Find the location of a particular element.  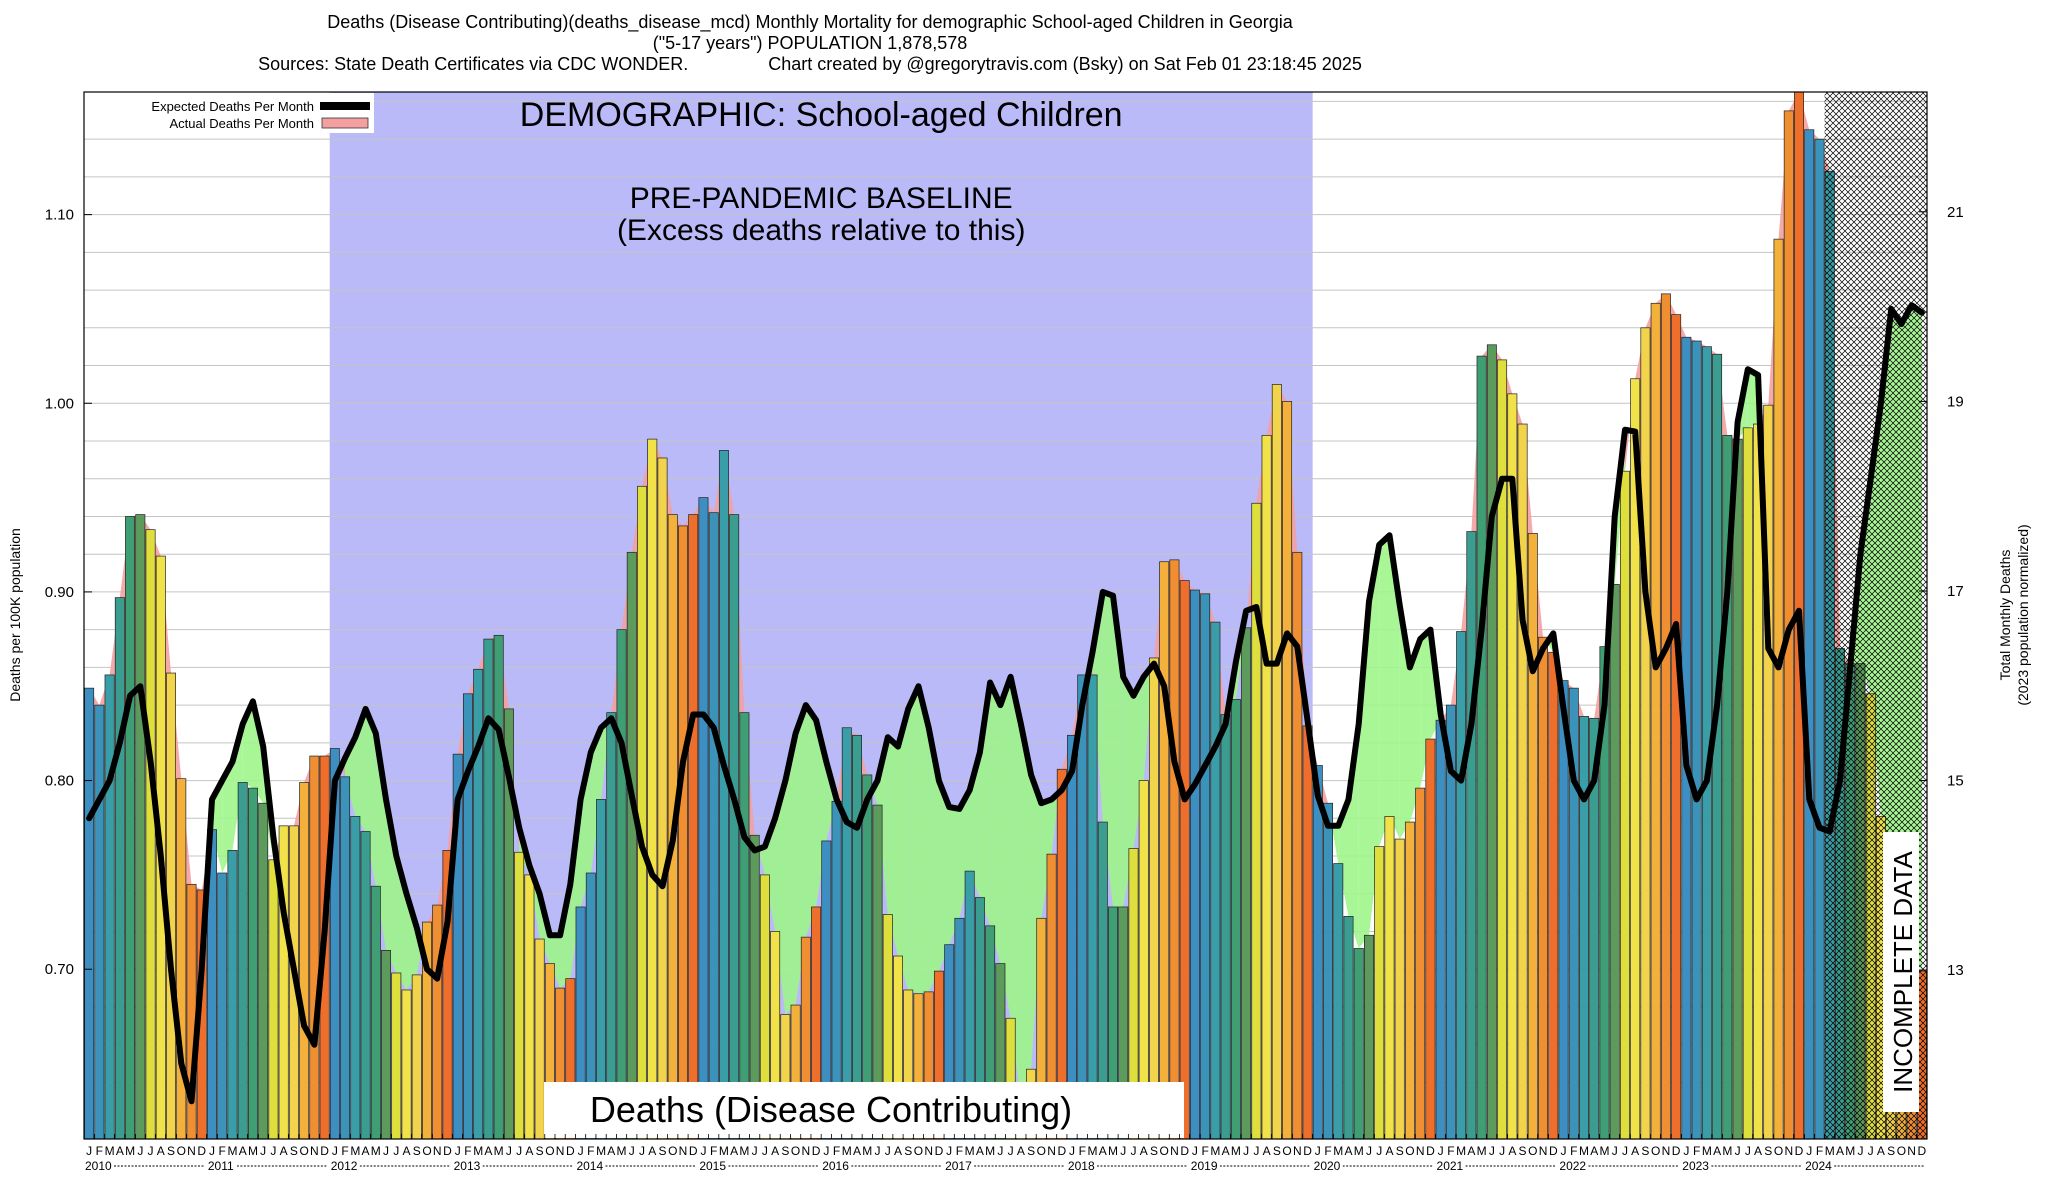

year-label: 2011 is located at coordinates (221, 1166).